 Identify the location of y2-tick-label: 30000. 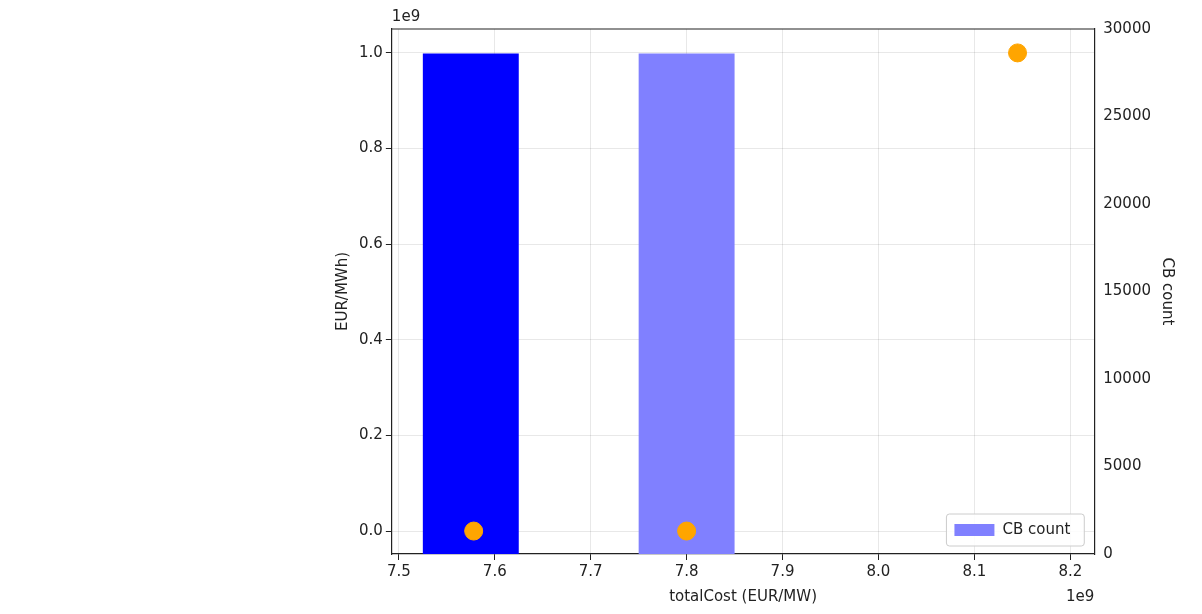
(1127, 27).